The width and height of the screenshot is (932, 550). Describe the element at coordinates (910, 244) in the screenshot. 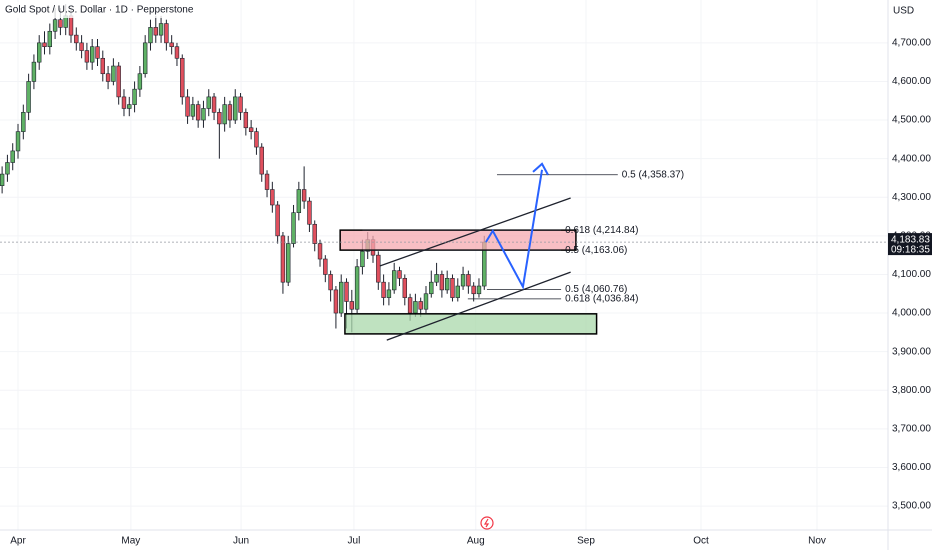

I see `last-price-tag` at that location.